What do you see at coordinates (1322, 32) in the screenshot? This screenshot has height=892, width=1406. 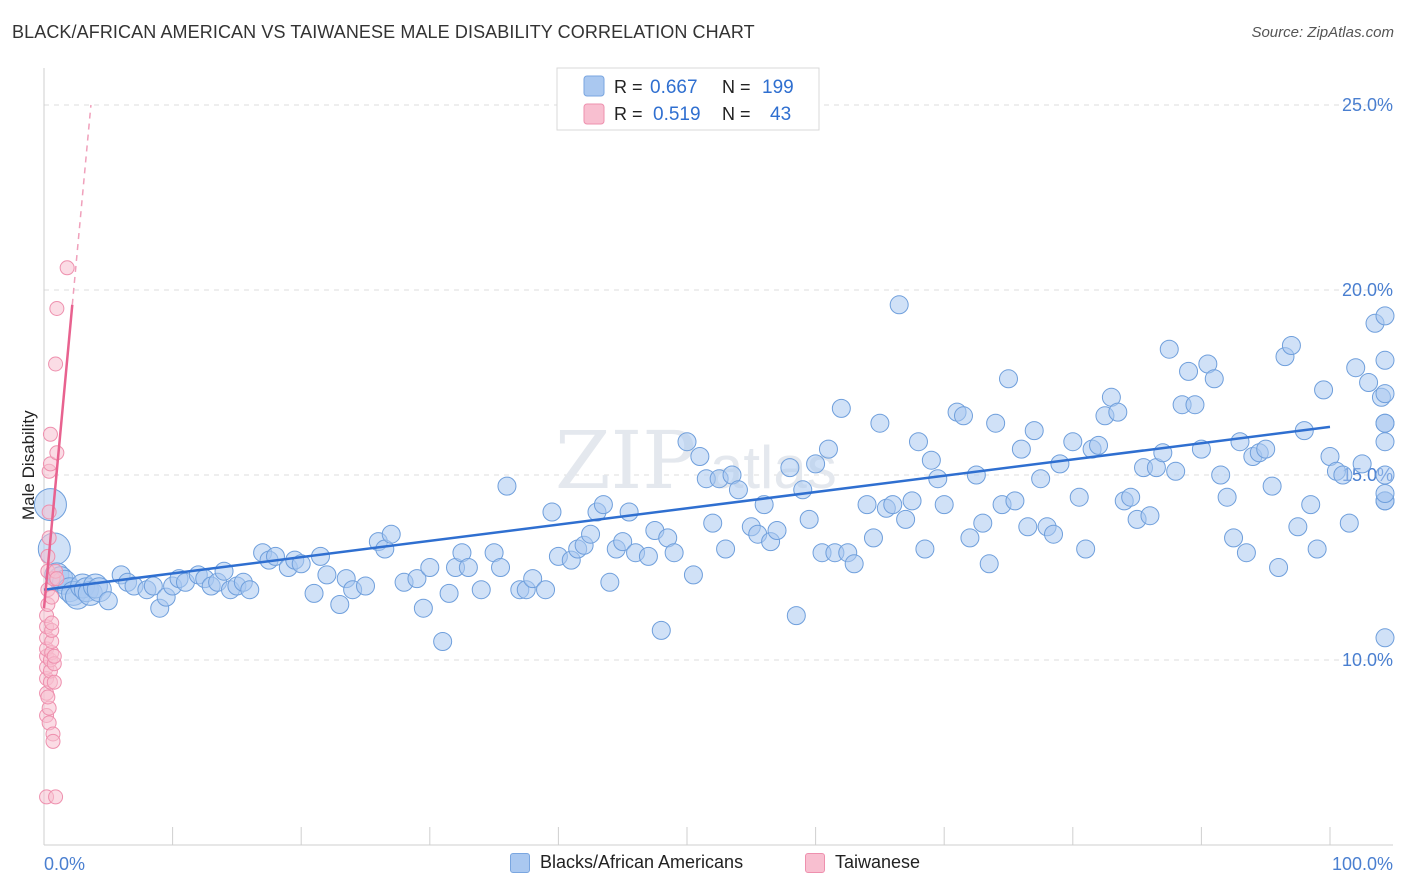 I see `source-label: Source: ZipAtlas.com` at bounding box center [1322, 32].